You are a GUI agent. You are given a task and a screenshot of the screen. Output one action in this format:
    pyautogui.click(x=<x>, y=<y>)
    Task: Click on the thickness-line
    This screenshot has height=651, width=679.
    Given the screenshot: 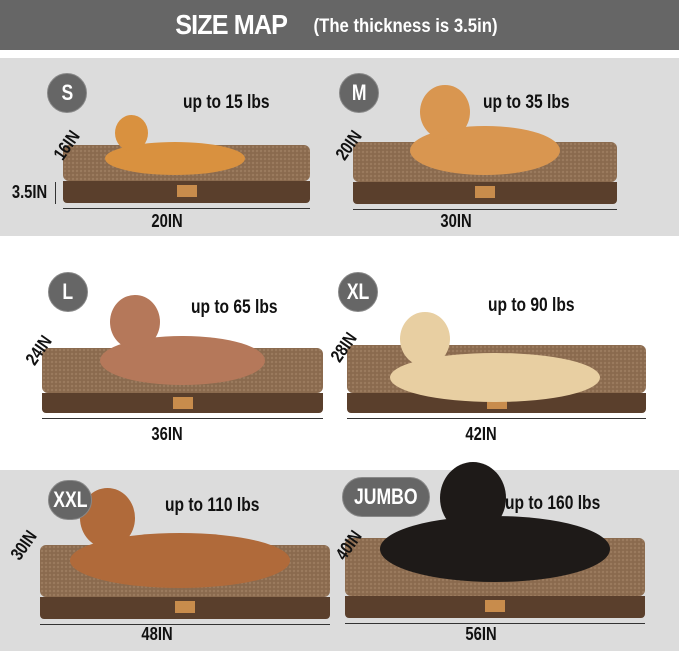 What is the action you would take?
    pyautogui.click(x=55, y=193)
    